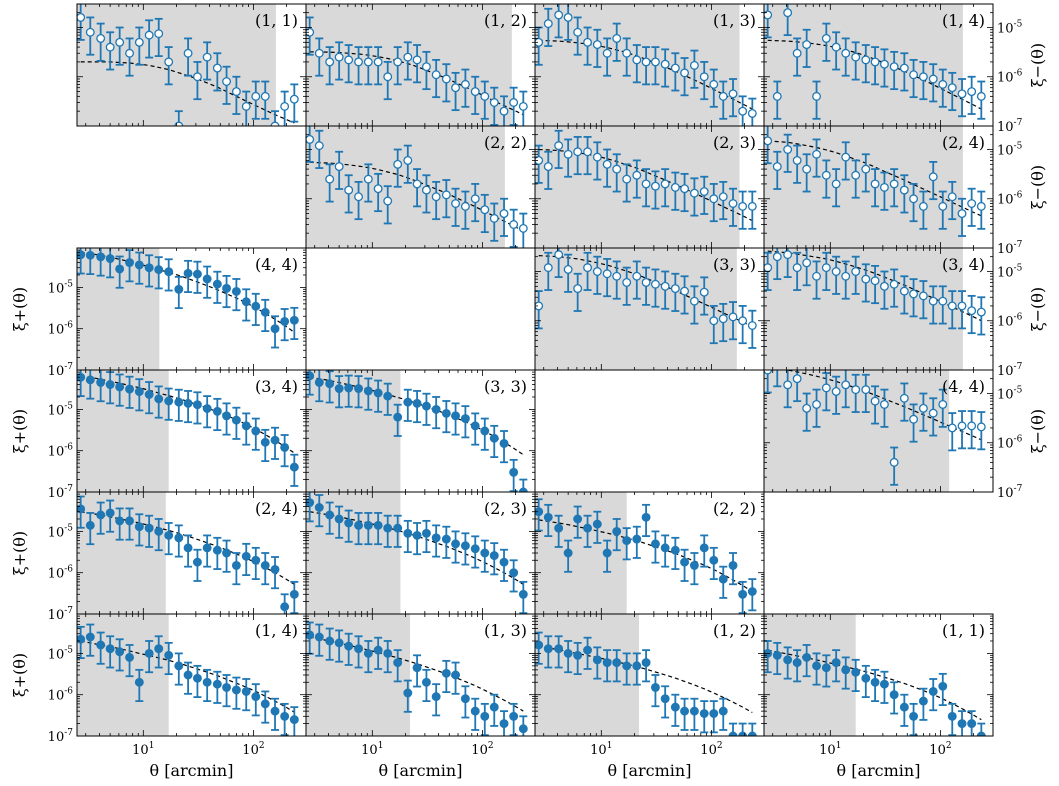 Image resolution: width=1059 pixels, height=786 pixels. I want to click on panel-xi-minus-14: (1, 4) 10⁻⁷ 10⁻⁶ 10⁻⁵ ξ−(θ), so click(905, 69).